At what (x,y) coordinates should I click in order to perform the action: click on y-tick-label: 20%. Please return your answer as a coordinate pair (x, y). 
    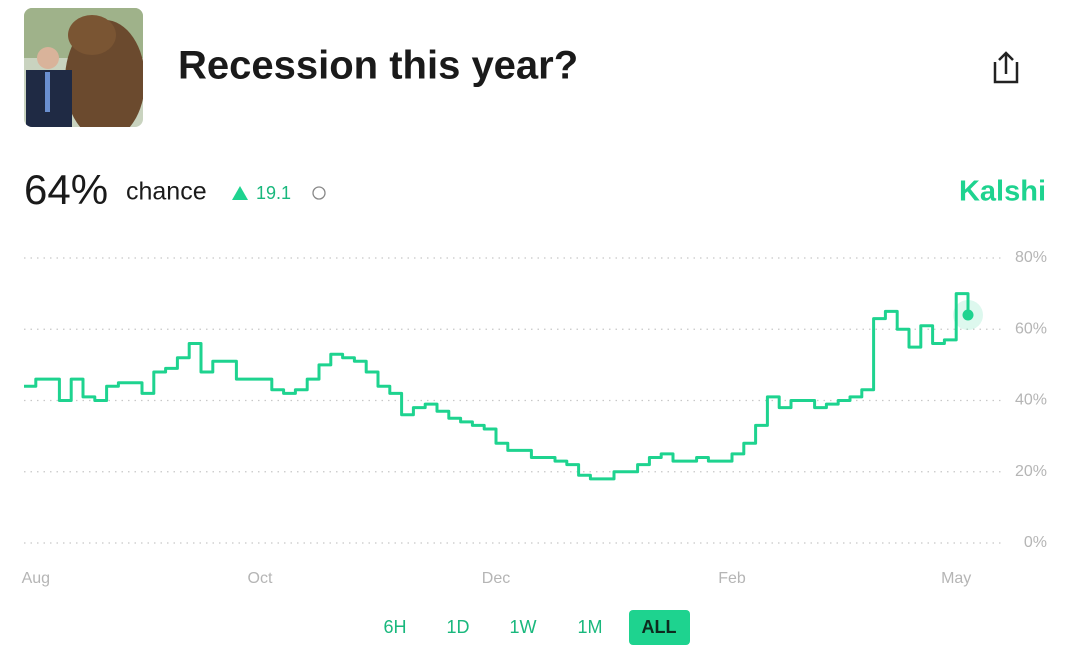
    Looking at the image, I should click on (1031, 471).